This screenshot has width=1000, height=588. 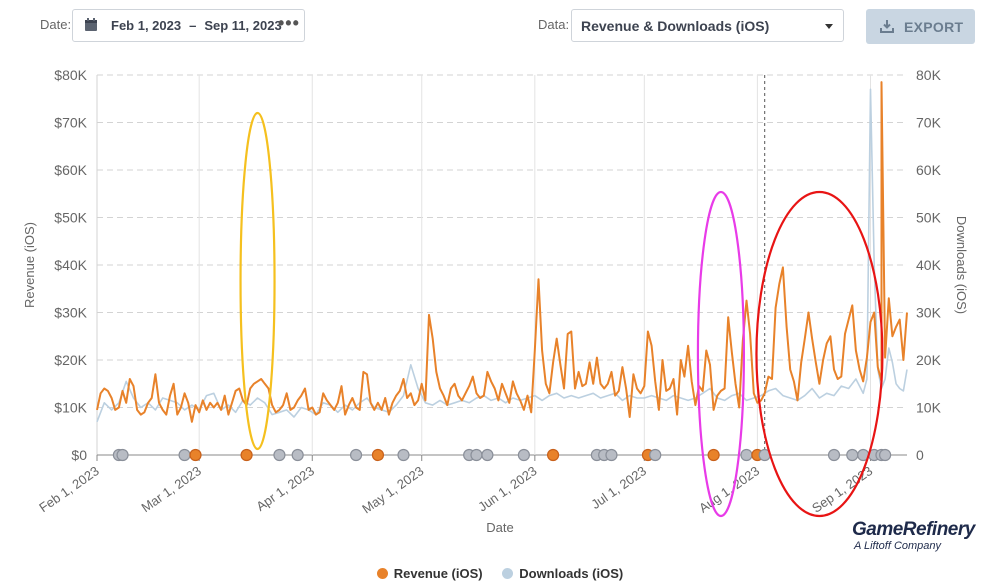 What do you see at coordinates (257, 281) in the screenshot?
I see `highlight-oval-yellow` at bounding box center [257, 281].